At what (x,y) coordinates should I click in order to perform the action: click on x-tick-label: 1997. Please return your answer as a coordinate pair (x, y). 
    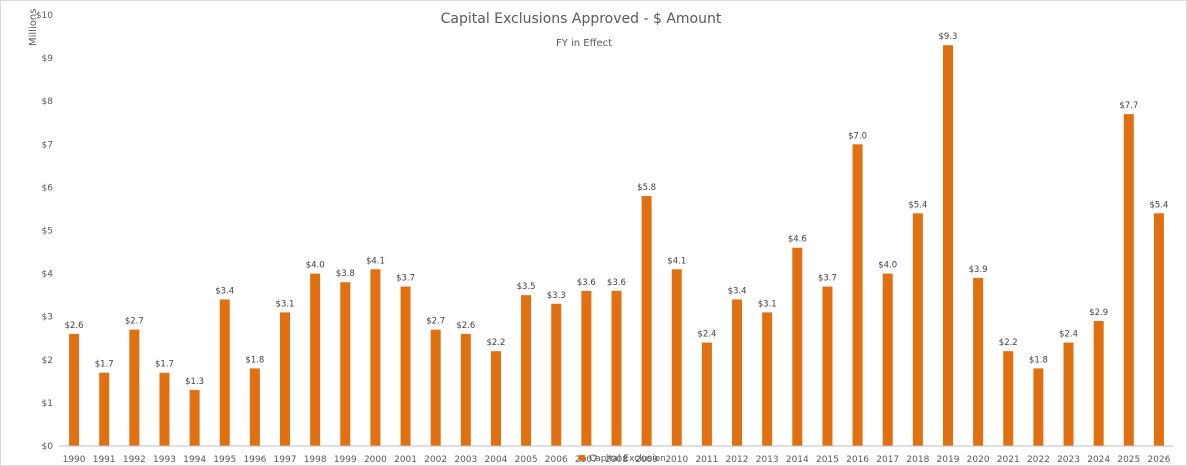
    Looking at the image, I should click on (285, 460).